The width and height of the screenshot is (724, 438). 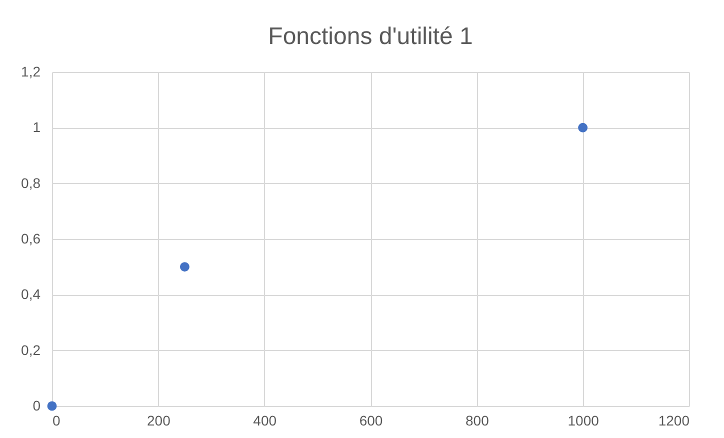 I want to click on x-tick-label: 0, so click(x=56, y=420).